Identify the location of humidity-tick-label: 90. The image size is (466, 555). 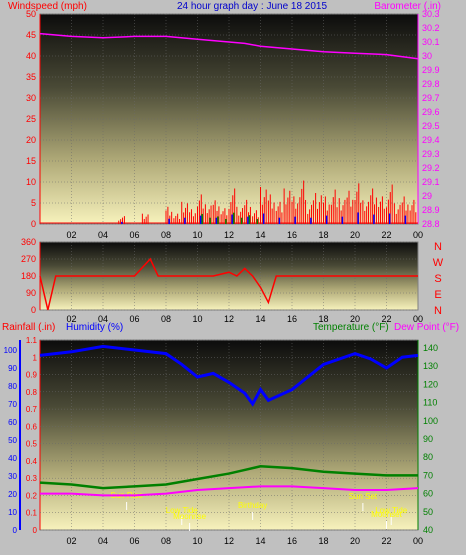
(12, 368).